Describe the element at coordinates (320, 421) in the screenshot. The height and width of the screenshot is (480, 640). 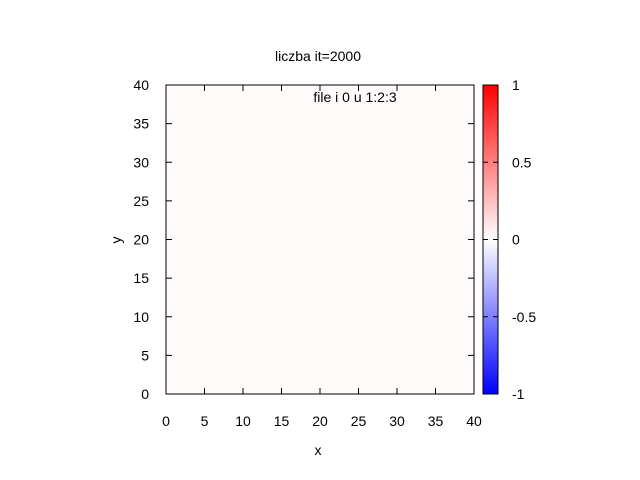
I see `x-tick-label: 20` at that location.